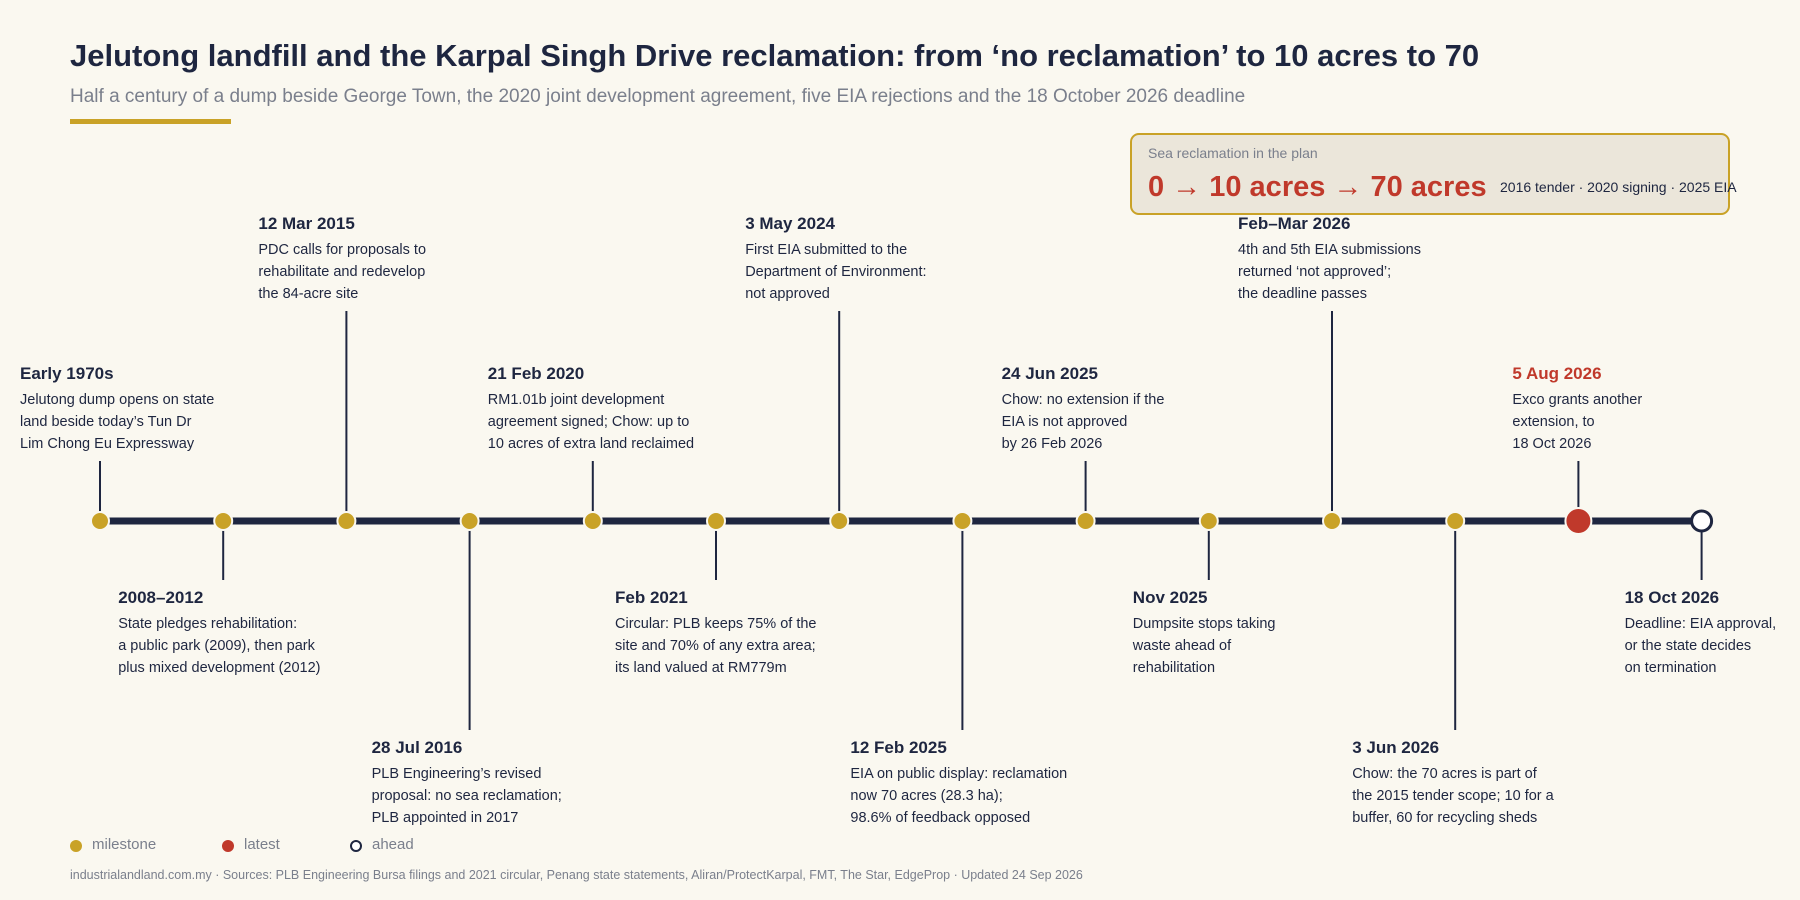 The width and height of the screenshot is (1800, 900). Describe the element at coordinates (1329, 250) in the screenshot. I see `event-description-line: 4th and 5th EIA submissions` at that location.